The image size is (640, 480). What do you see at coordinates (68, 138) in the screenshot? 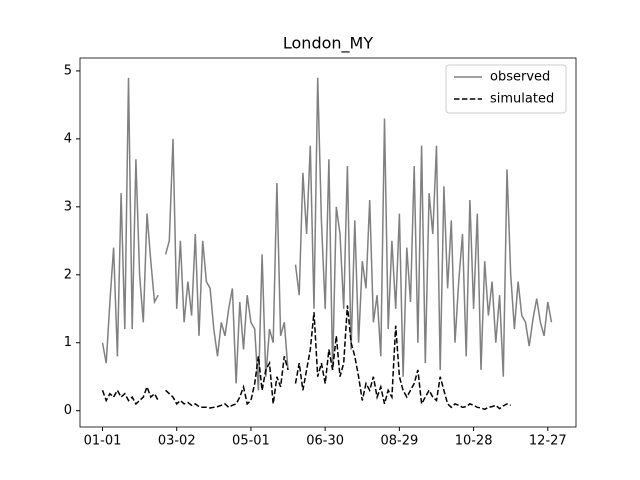
I see `y-tick-label: 4` at bounding box center [68, 138].